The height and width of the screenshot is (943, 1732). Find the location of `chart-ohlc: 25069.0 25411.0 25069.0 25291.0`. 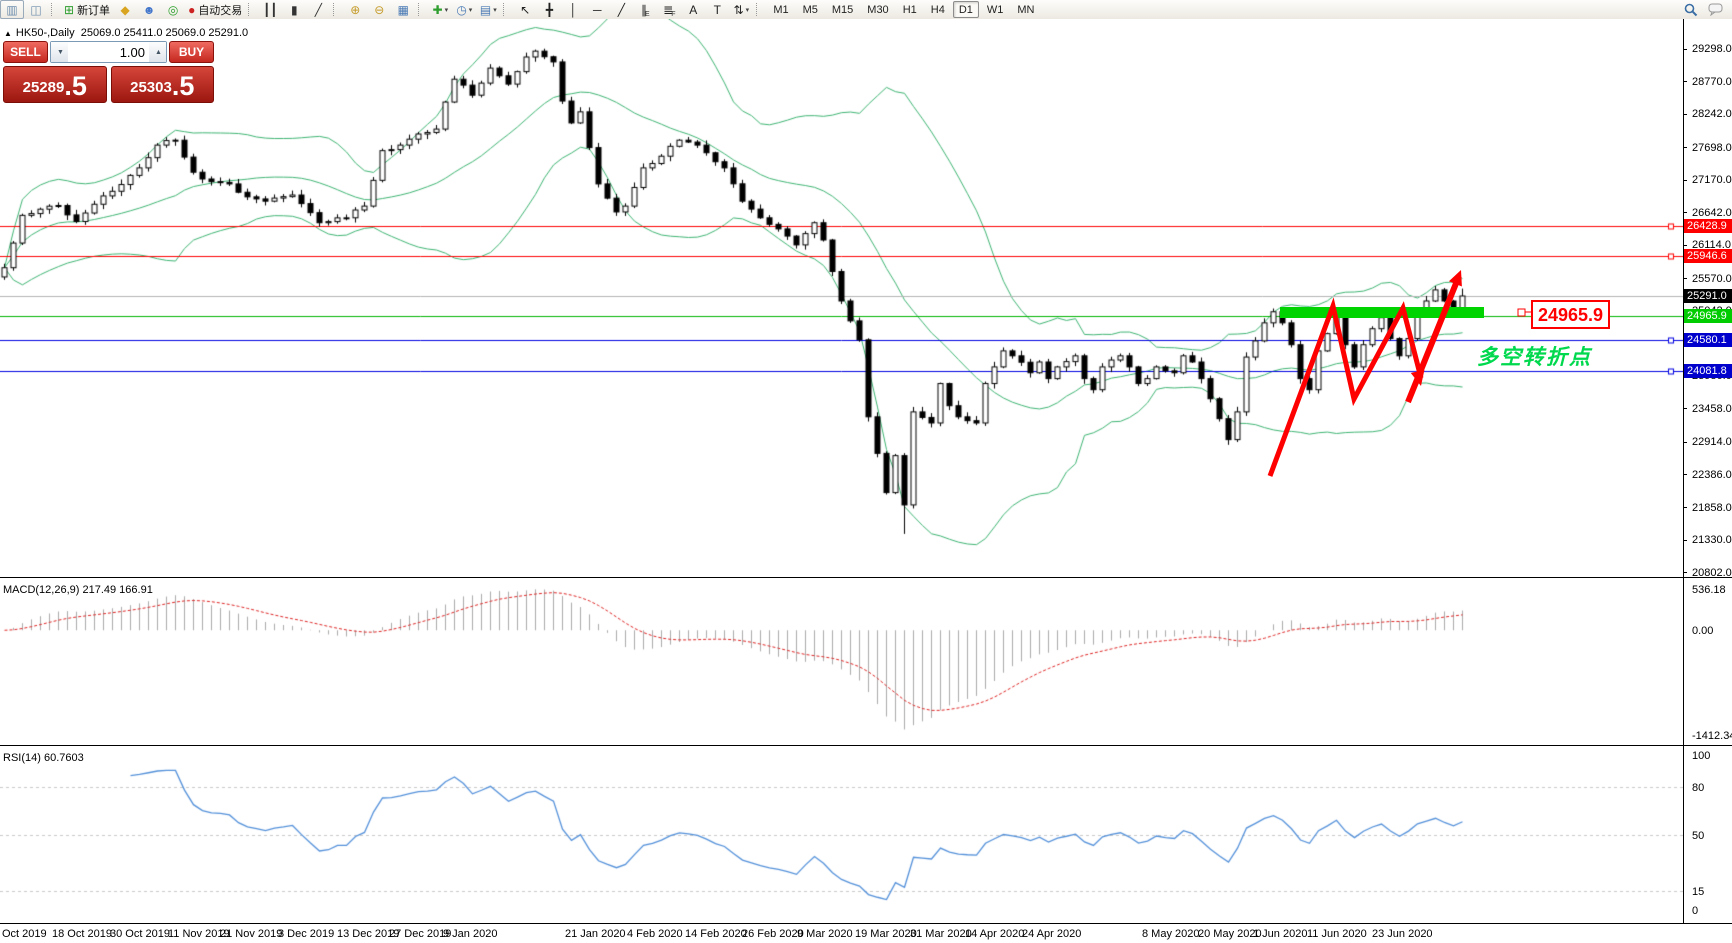

chart-ohlc: 25069.0 25411.0 25069.0 25291.0 is located at coordinates (164, 33).